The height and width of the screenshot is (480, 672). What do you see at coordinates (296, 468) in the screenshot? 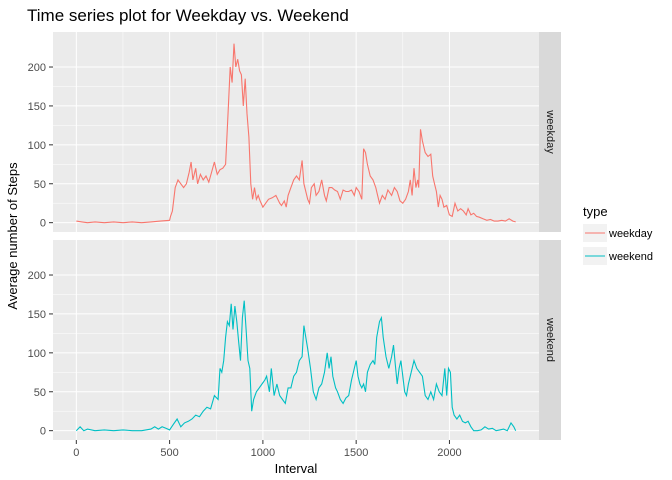
I see `x-axis-title: Interval` at bounding box center [296, 468].